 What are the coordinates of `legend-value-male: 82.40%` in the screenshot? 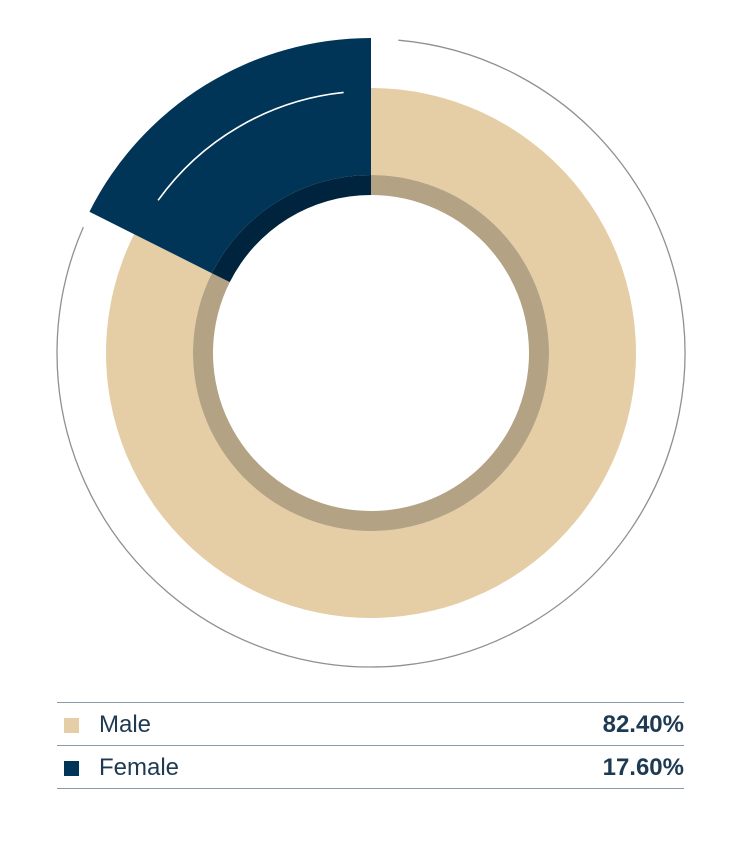 It's located at (643, 724).